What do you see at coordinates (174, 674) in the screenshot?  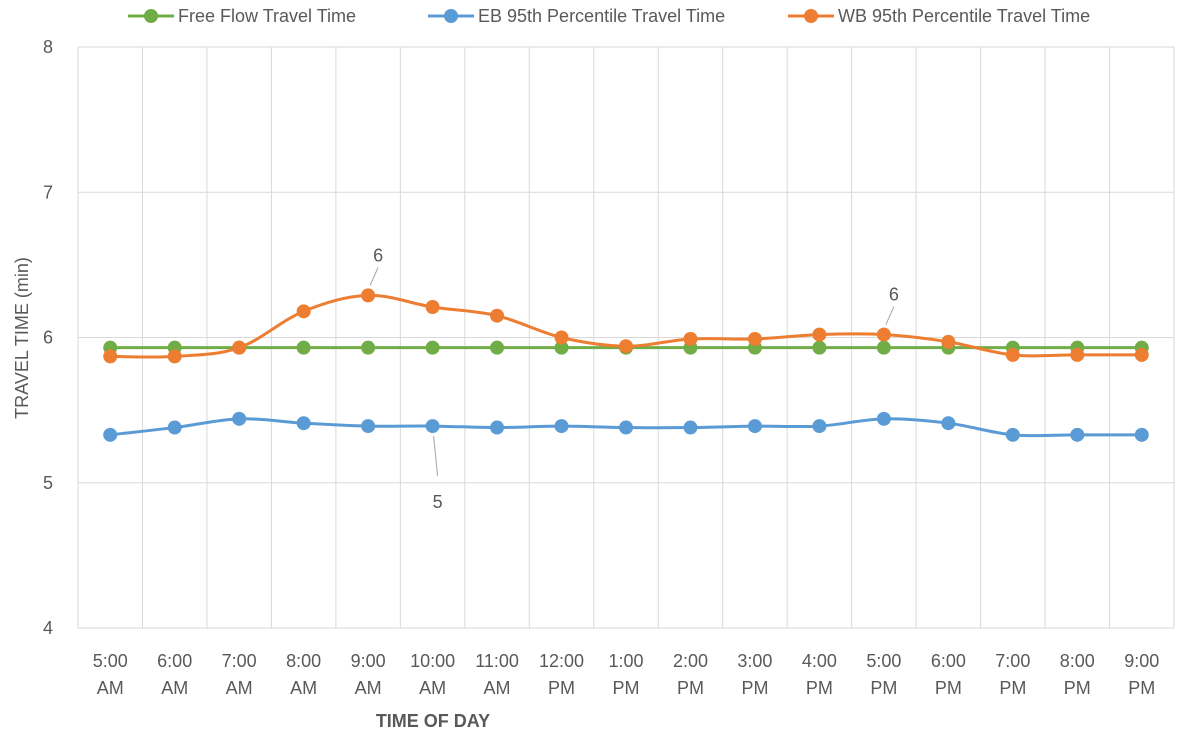 I see `x-tick-label: 6:00 AM` at bounding box center [174, 674].